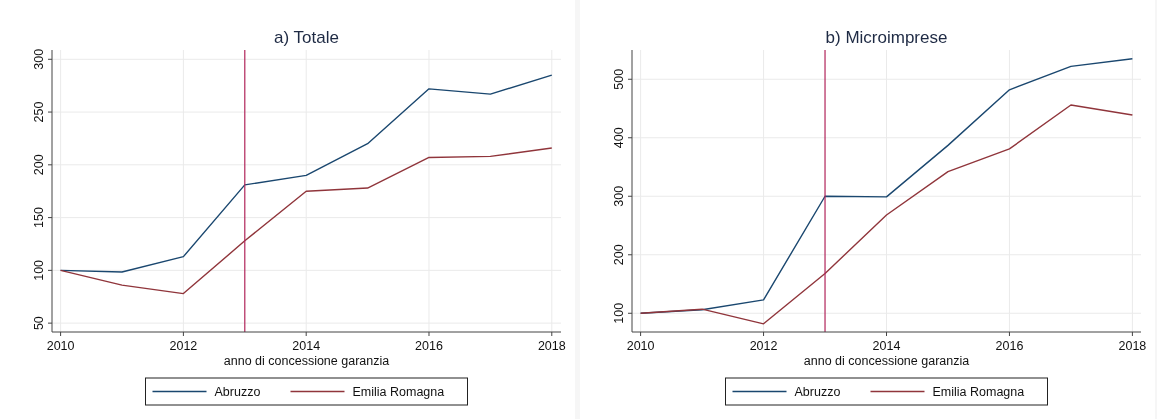  What do you see at coordinates (306, 37) in the screenshot?
I see `chart-title: a) Totale` at bounding box center [306, 37].